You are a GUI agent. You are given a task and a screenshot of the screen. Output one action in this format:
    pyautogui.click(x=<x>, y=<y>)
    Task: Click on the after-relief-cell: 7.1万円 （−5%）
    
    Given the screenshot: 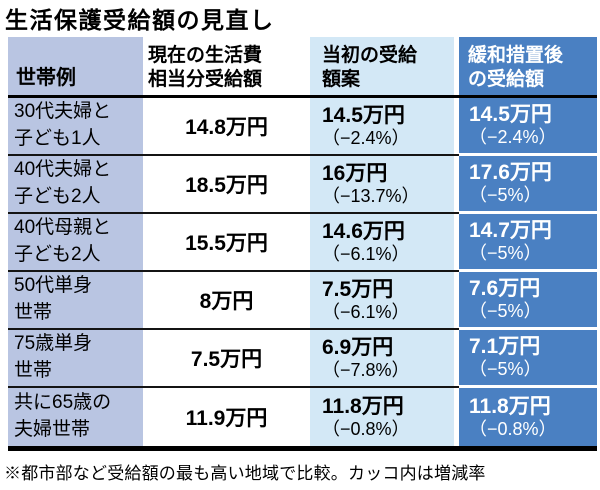 What is the action you would take?
    pyautogui.click(x=528, y=359)
    